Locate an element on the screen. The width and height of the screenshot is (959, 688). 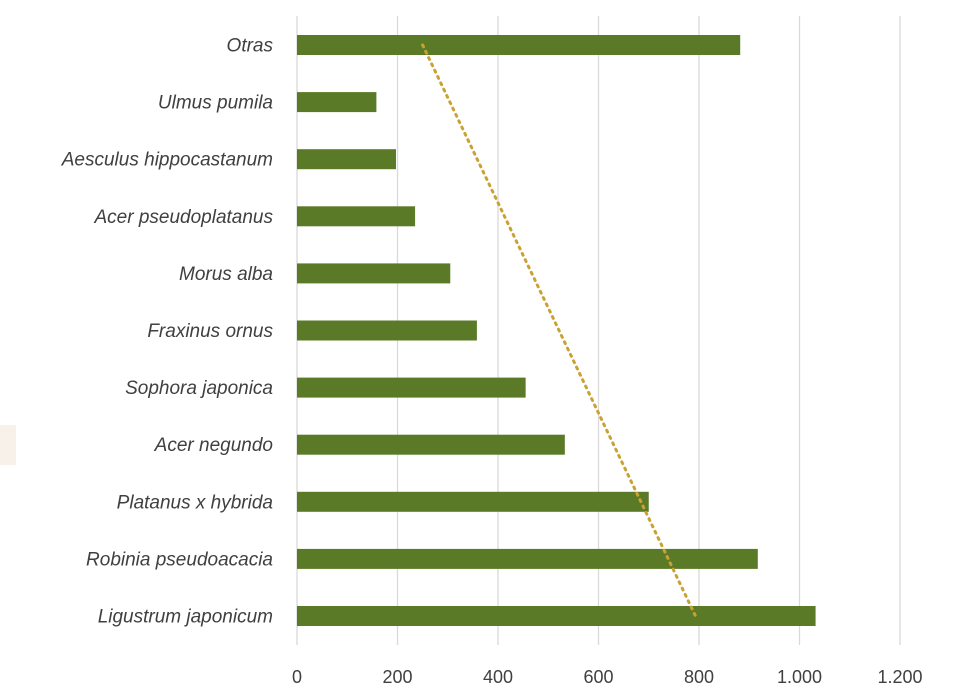
x-tick-label: 800 is located at coordinates (699, 677).